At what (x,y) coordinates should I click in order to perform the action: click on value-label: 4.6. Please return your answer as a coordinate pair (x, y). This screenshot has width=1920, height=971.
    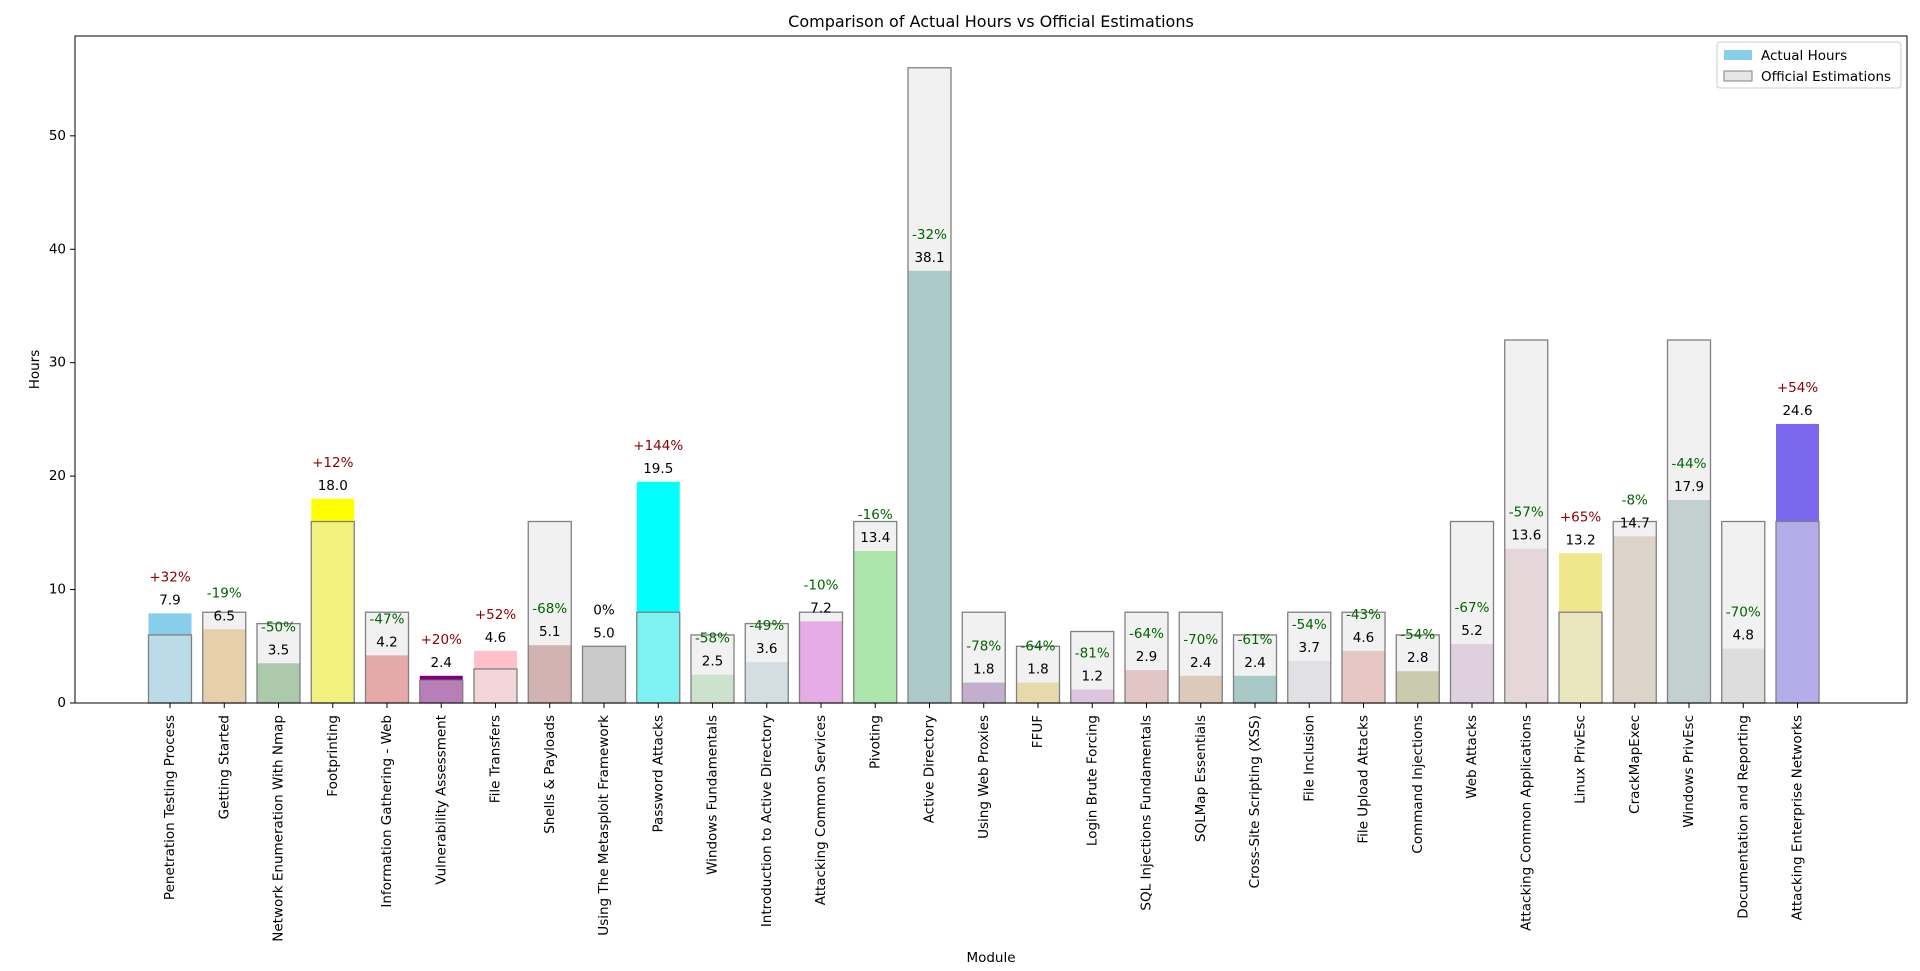
    Looking at the image, I should click on (495, 638).